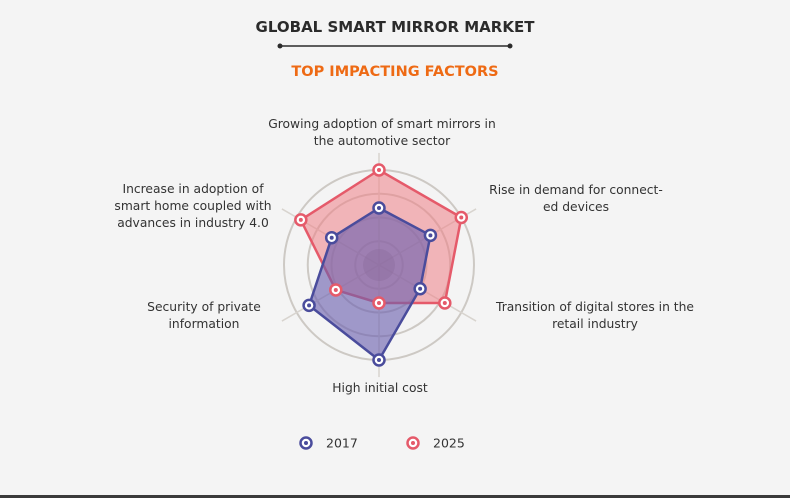  Describe the element at coordinates (394, 72) in the screenshot. I see `chart-subtitle: TOP IMPACTING FACTORS` at that location.